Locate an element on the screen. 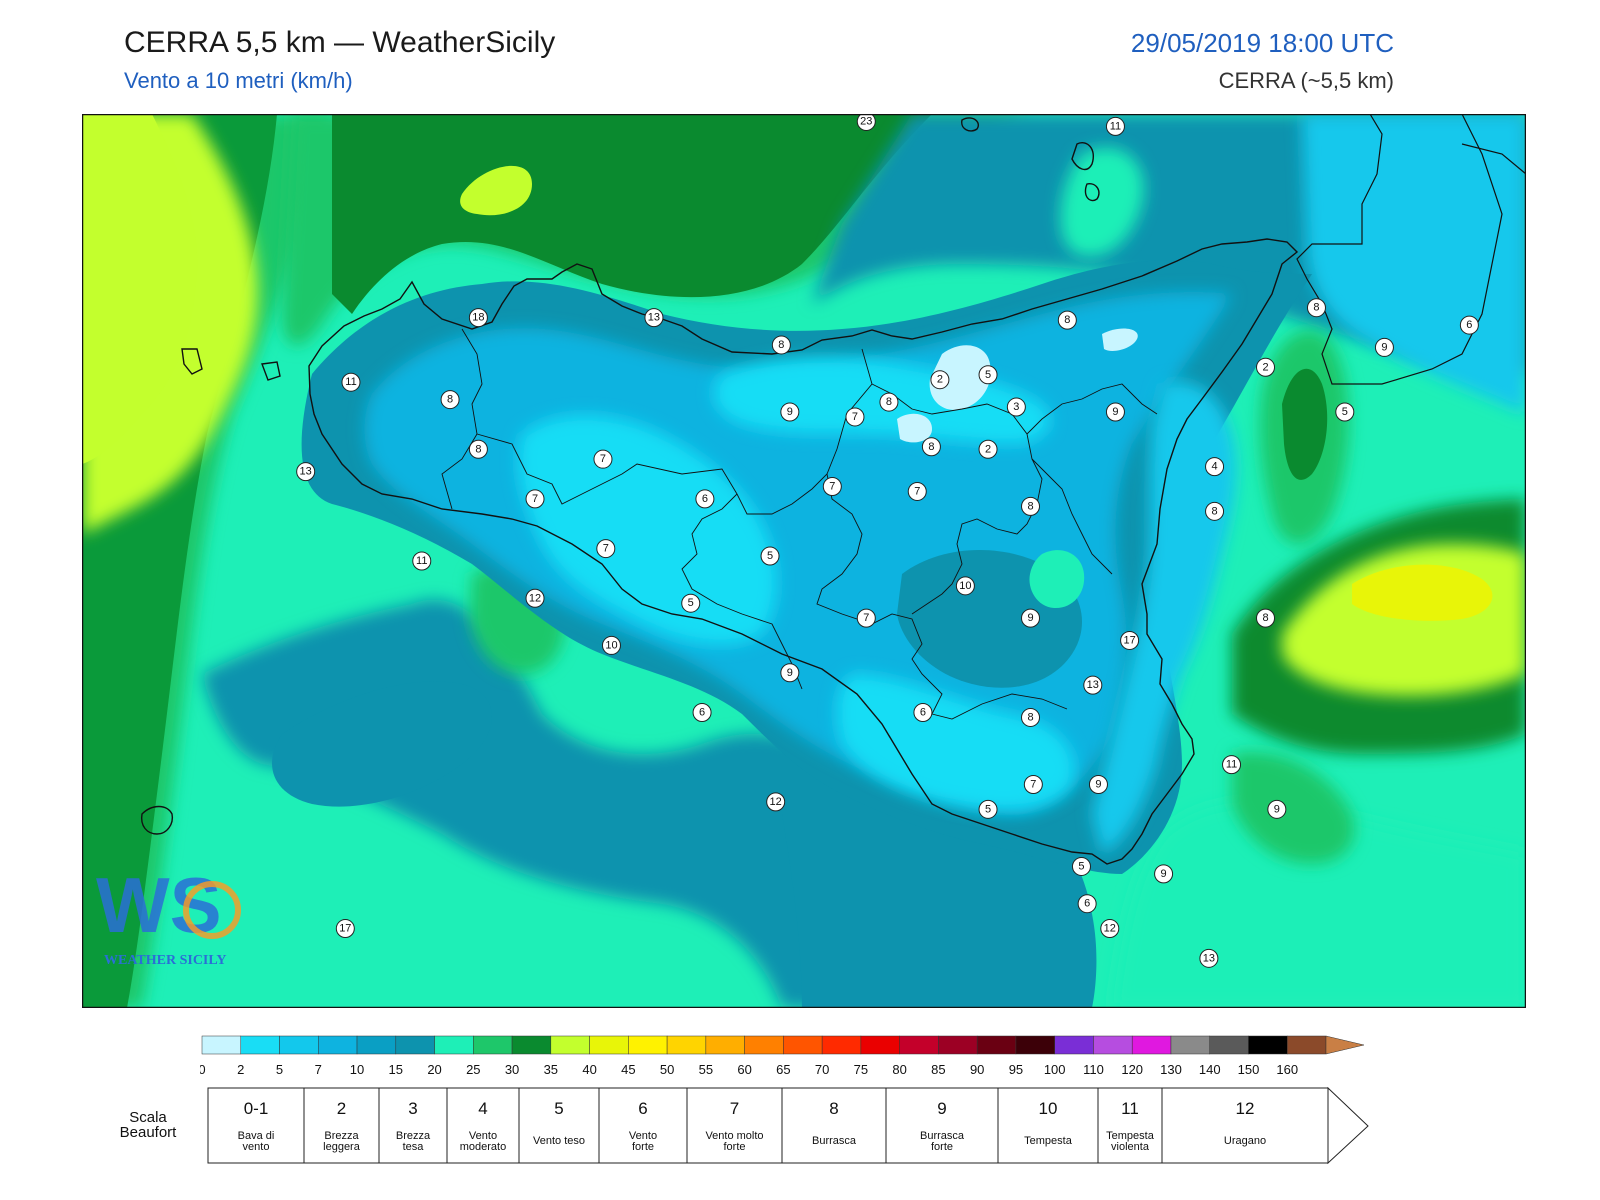 Image resolution: width=1600 pixels, height=1200 pixels. colorbar-tick: 55 is located at coordinates (706, 1069).